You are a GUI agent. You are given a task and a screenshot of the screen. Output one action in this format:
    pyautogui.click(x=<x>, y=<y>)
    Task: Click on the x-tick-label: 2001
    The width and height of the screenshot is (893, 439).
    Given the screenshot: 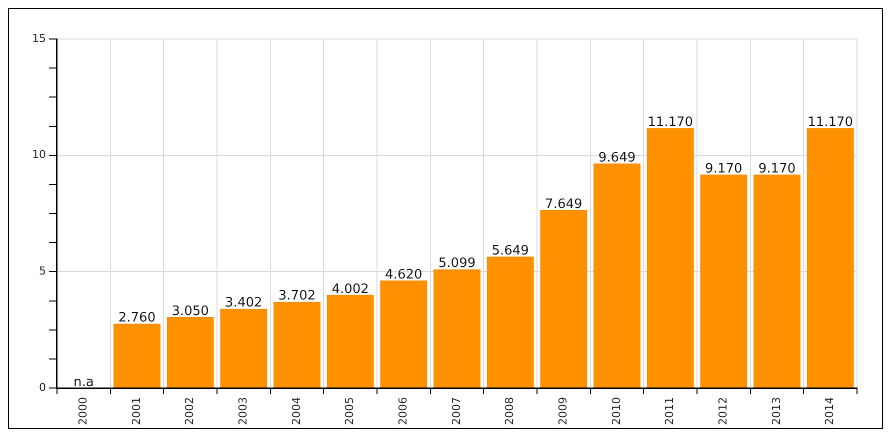 What is the action you would take?
    pyautogui.click(x=136, y=411)
    